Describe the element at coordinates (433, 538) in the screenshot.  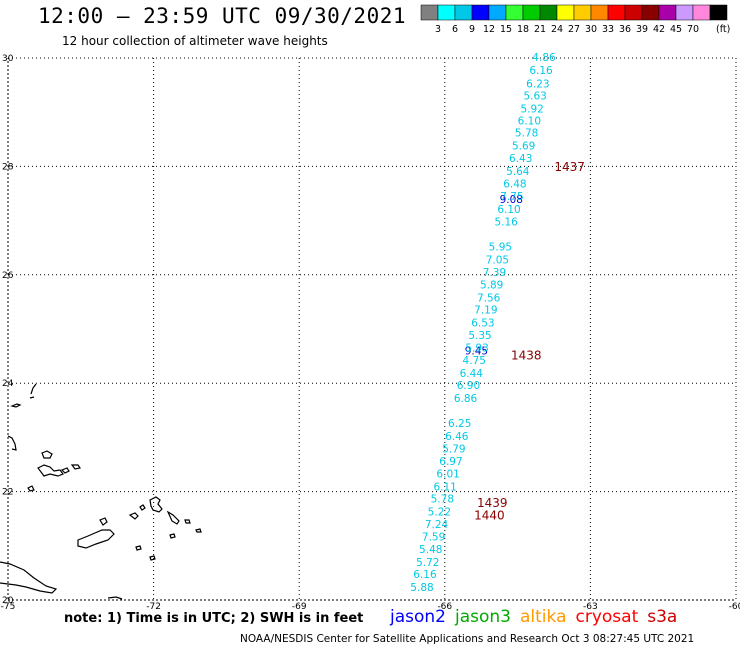
I see `wave-height-label: 7.59` at that location.